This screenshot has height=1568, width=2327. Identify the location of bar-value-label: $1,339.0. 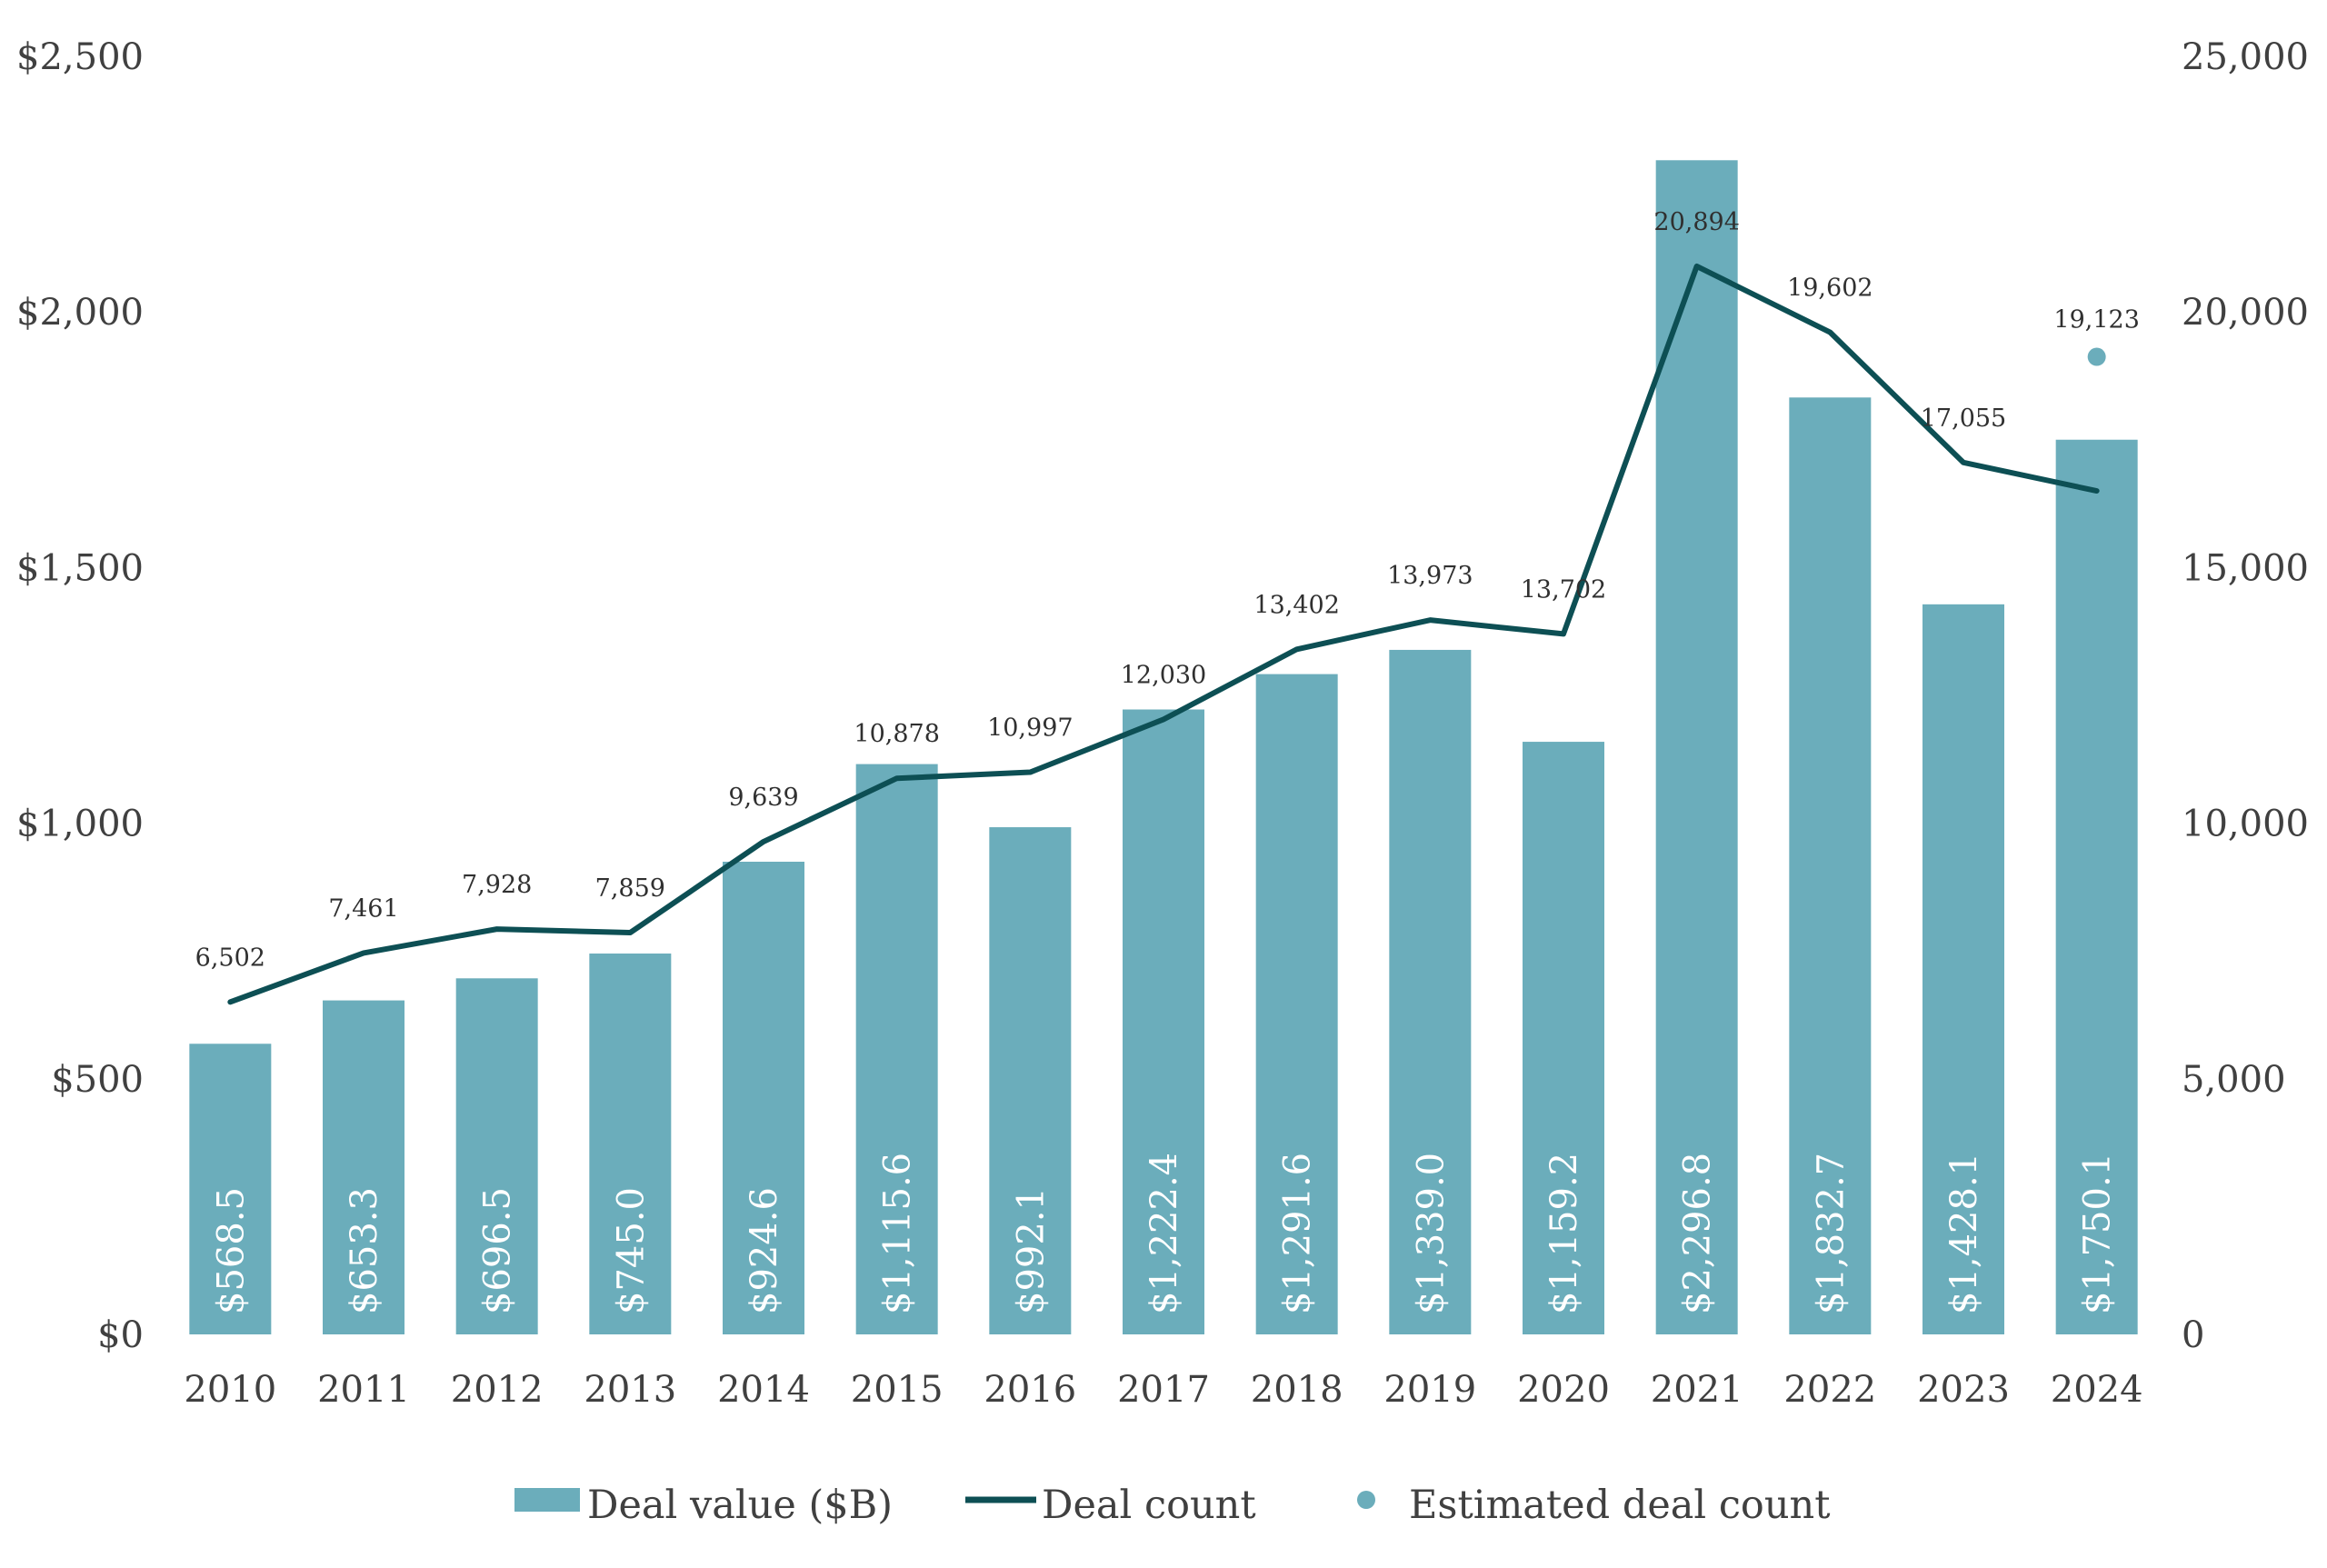
(1431, 1233).